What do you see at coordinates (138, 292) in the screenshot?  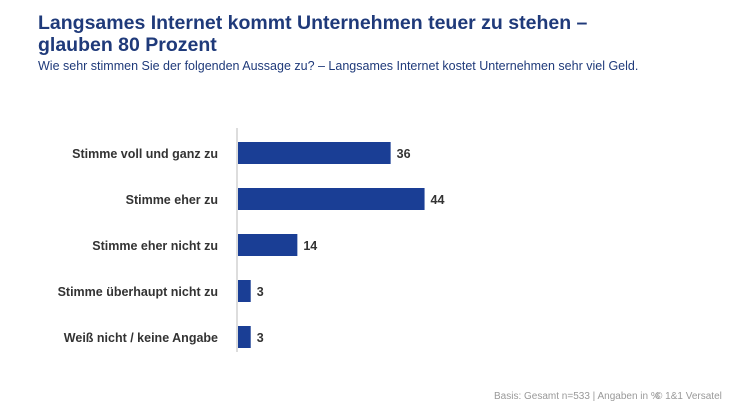 I see `category-label: Stimme überhaupt nicht zu` at bounding box center [138, 292].